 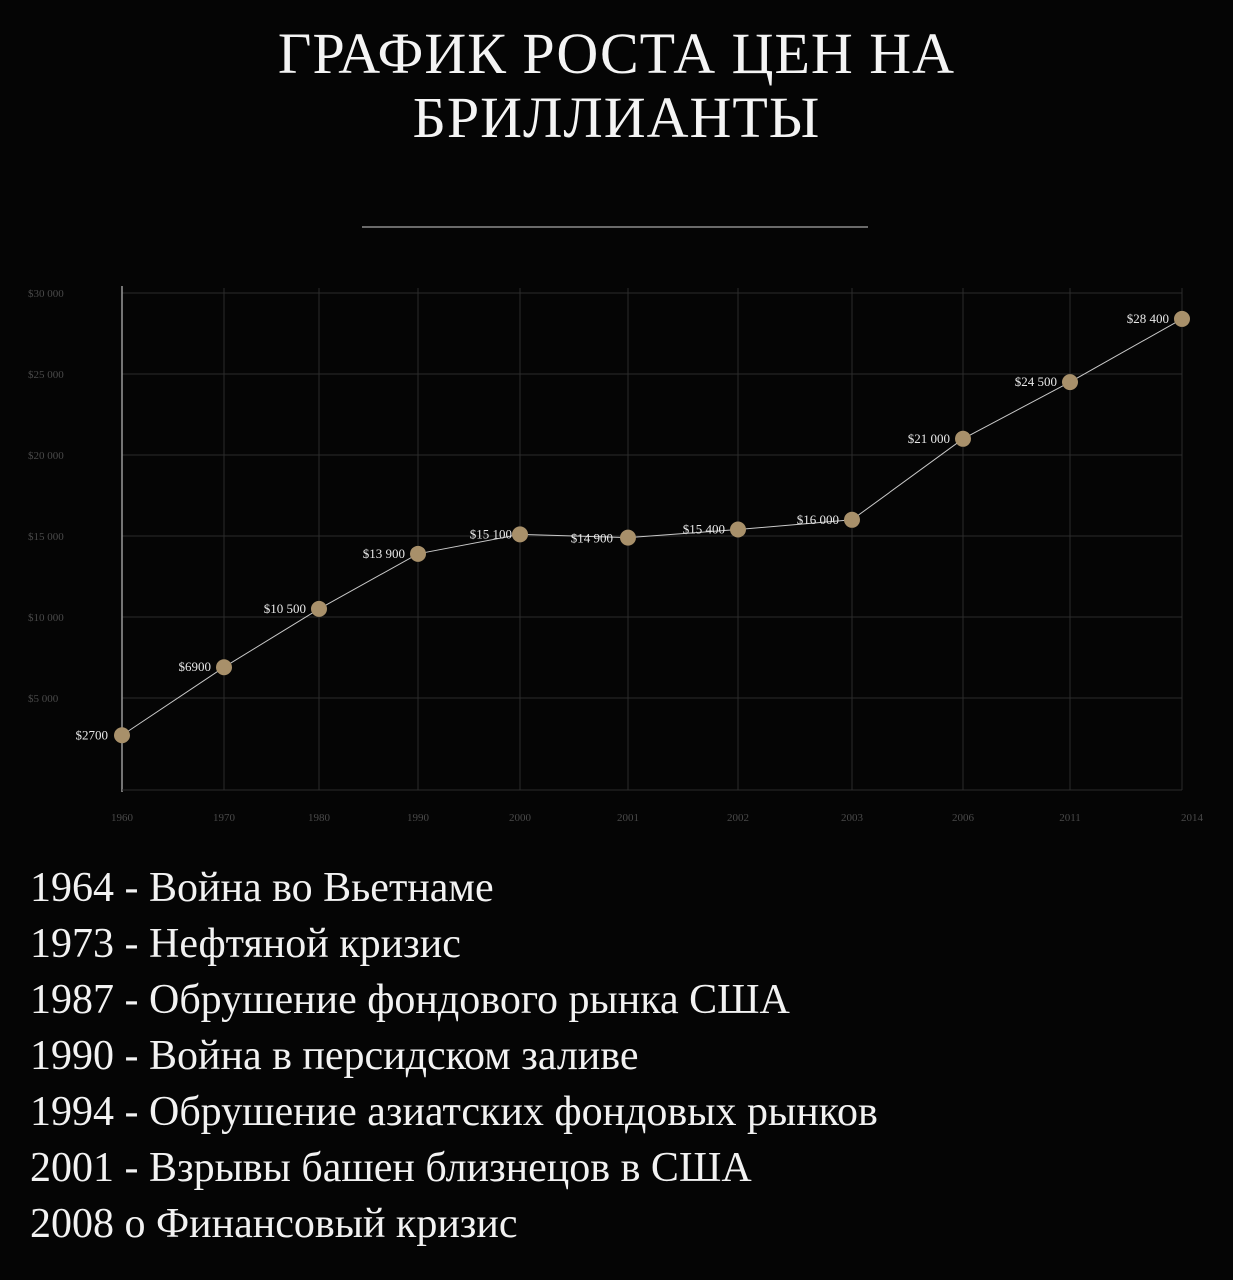 I want to click on chart-title: ГРАФИК РОСТА ЦЕН НА БРИЛЛИАНТЫ, so click(x=616, y=86).